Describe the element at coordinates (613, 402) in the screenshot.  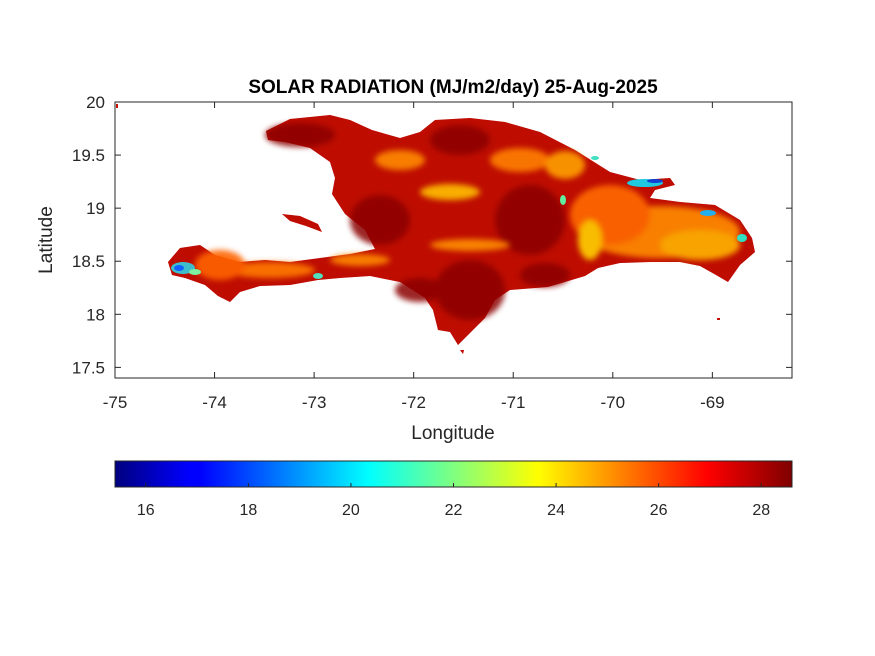
I see `x-tick-label: -70` at that location.